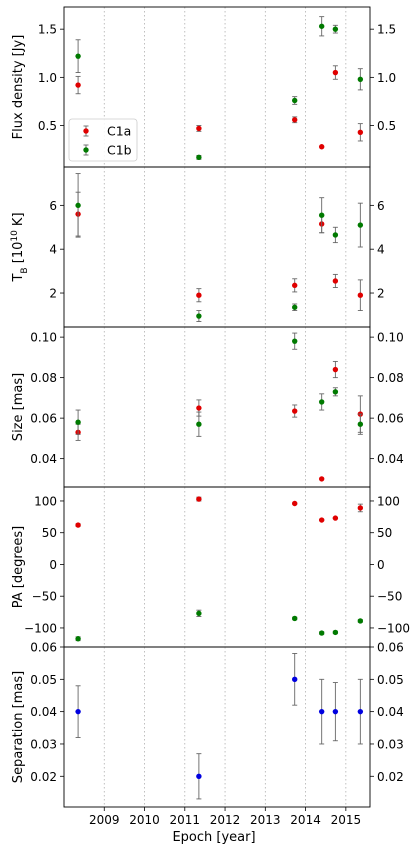  Describe the element at coordinates (390, 648) in the screenshot. I see `y-tick-label-right: 0.06` at that location.